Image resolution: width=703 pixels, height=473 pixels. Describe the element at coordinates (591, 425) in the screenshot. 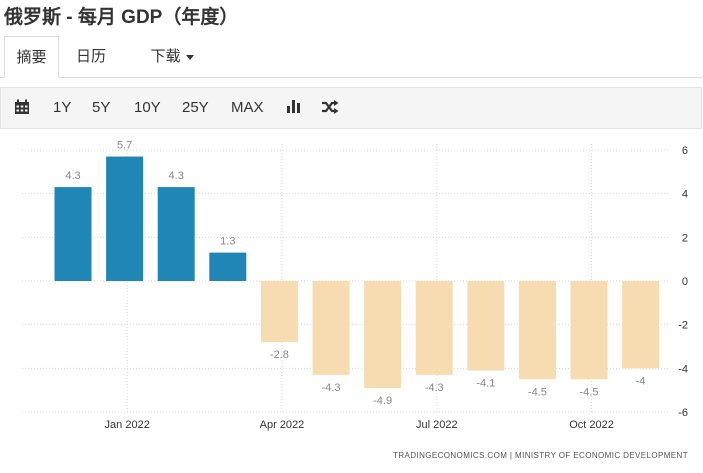

I see `x-tick-label-3: Oct 2022` at that location.